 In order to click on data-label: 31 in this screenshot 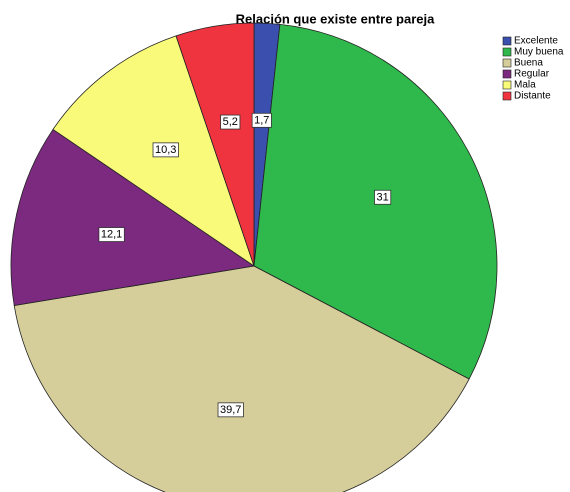, I will do `click(383, 197)`.